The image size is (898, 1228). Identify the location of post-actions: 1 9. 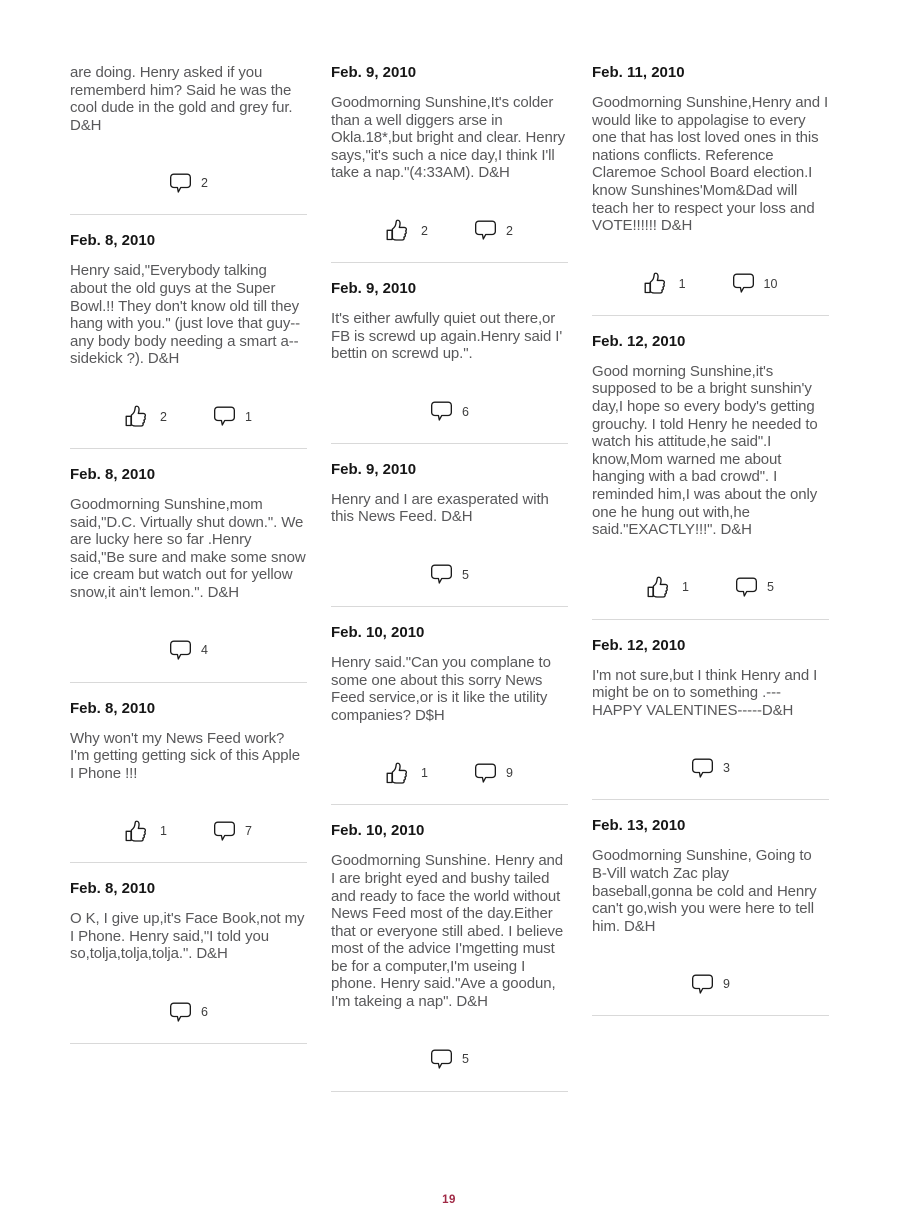
(449, 773).